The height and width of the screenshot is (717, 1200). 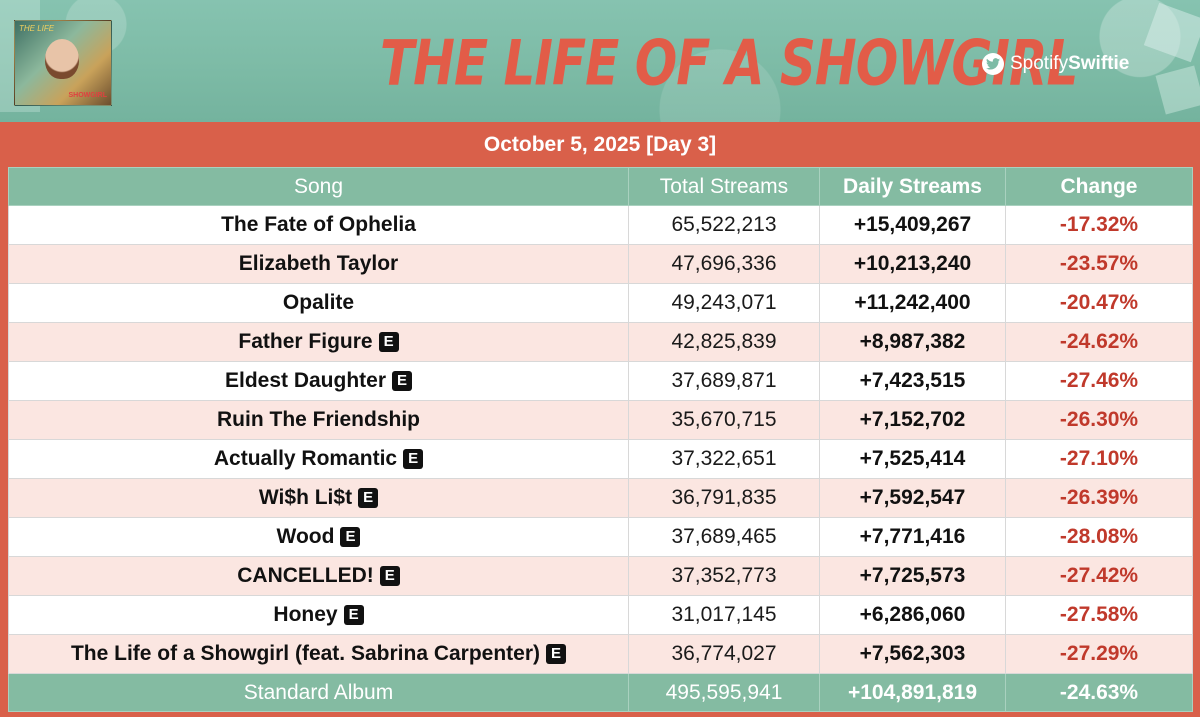 What do you see at coordinates (318, 303) in the screenshot?
I see `song-title: Opalite` at bounding box center [318, 303].